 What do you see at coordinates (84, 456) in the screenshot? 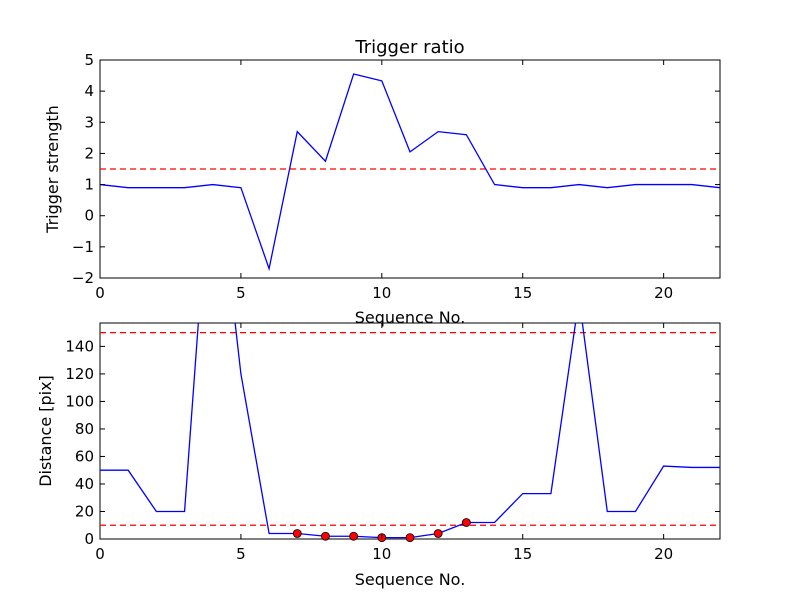
I see `y-tick-label: 60` at bounding box center [84, 456].